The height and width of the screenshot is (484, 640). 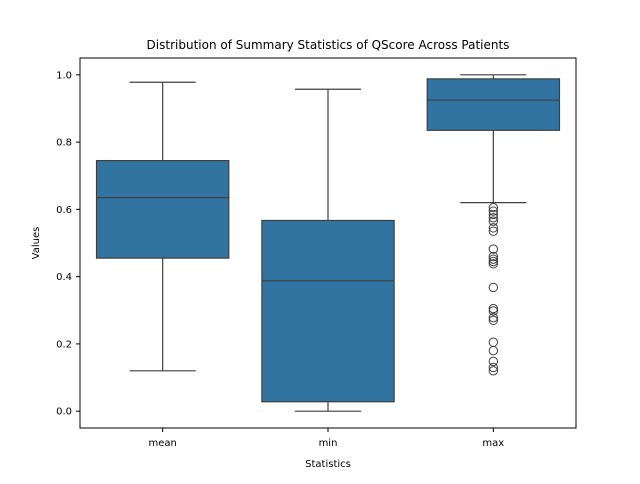 I want to click on y-axis-tick-label: 0.0, so click(x=64, y=412).